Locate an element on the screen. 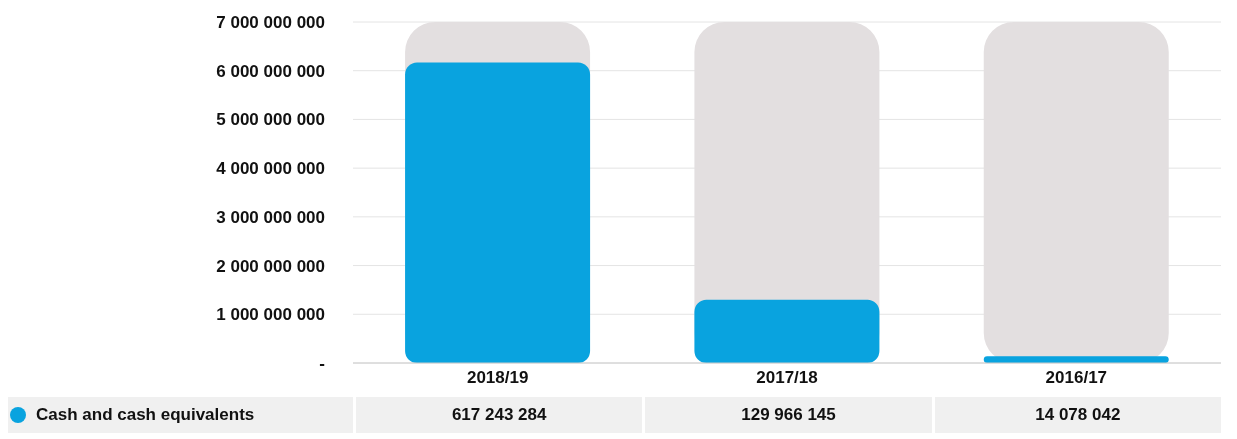 The width and height of the screenshot is (1237, 439). y-tick-label: 1 000 000 000 is located at coordinates (270, 315).